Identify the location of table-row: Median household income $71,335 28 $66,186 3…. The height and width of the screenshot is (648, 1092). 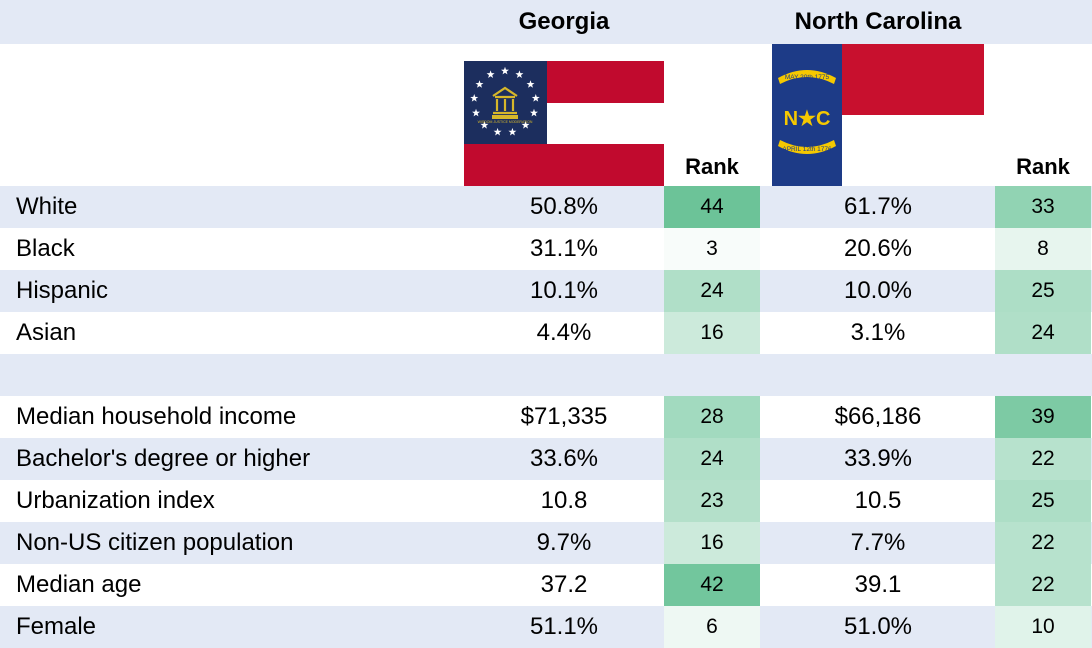
(546, 417).